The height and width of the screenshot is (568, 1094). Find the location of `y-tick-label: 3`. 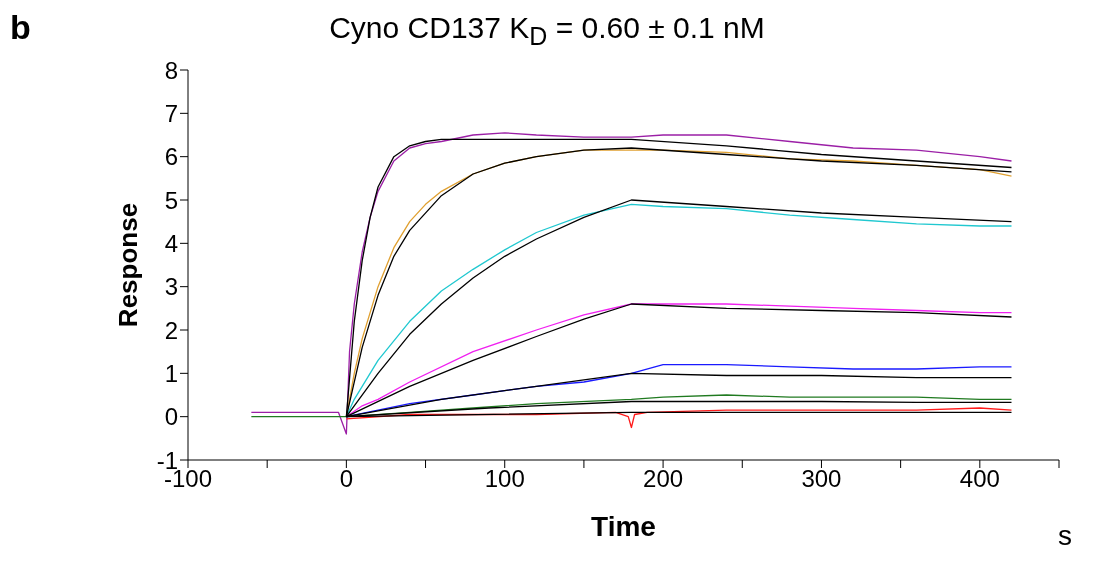

y-tick-label: 3 is located at coordinates (171, 287).